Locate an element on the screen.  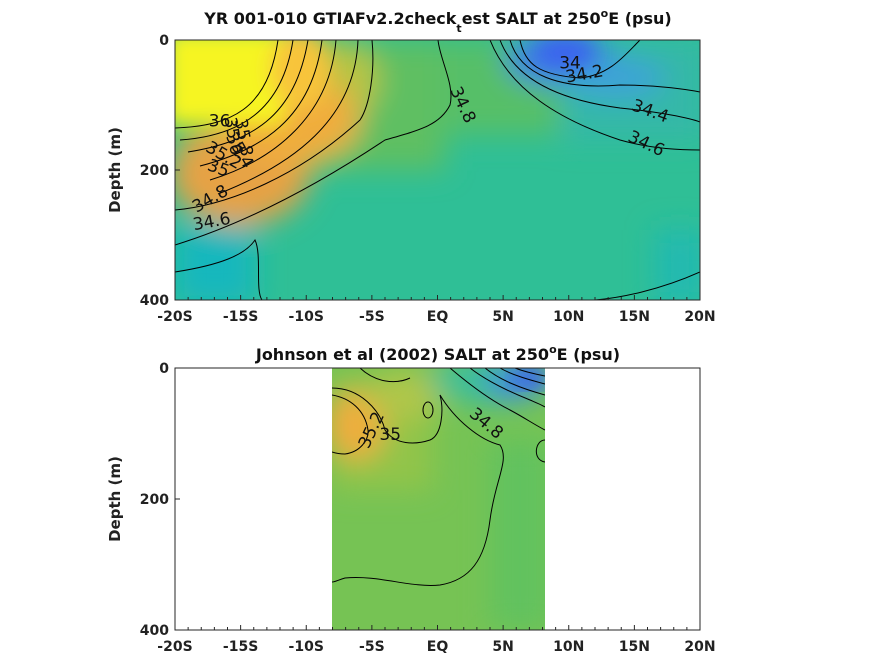
panel1-y-tick-label: 0 is located at coordinates (164, 41).